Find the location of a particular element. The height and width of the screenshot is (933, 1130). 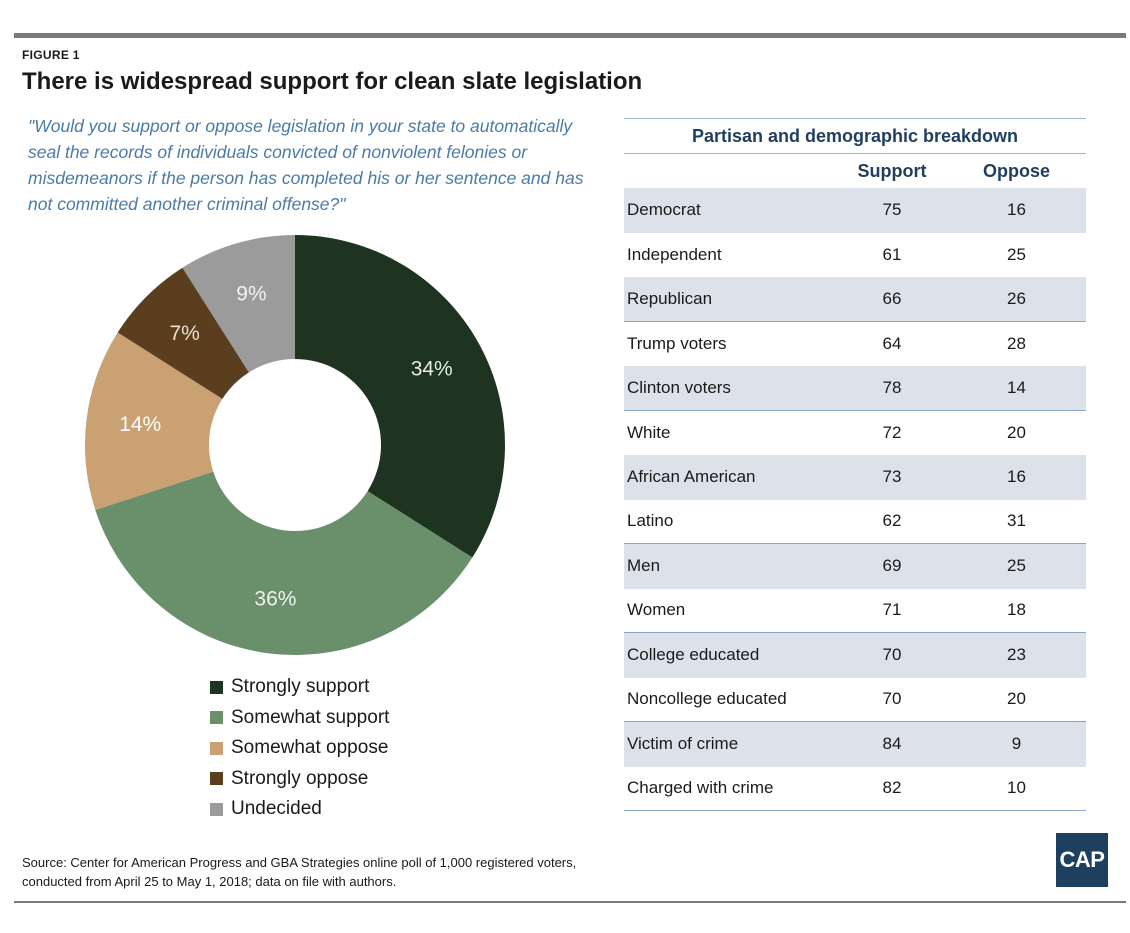

bottom-rule is located at coordinates (570, 902).